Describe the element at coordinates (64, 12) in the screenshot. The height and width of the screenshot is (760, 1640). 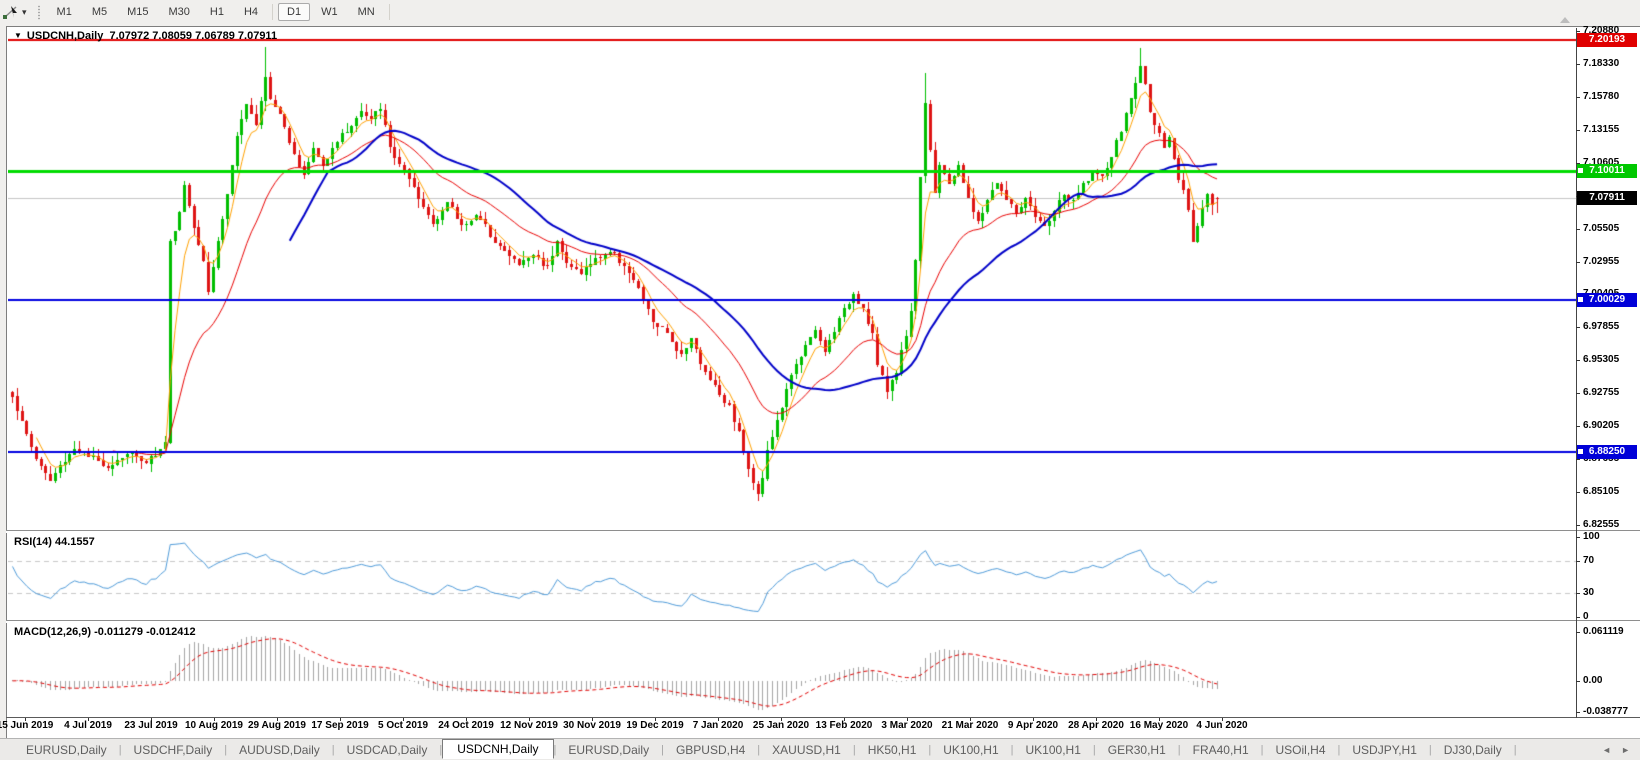
I see `timeframe-button-m1: M1` at that location.